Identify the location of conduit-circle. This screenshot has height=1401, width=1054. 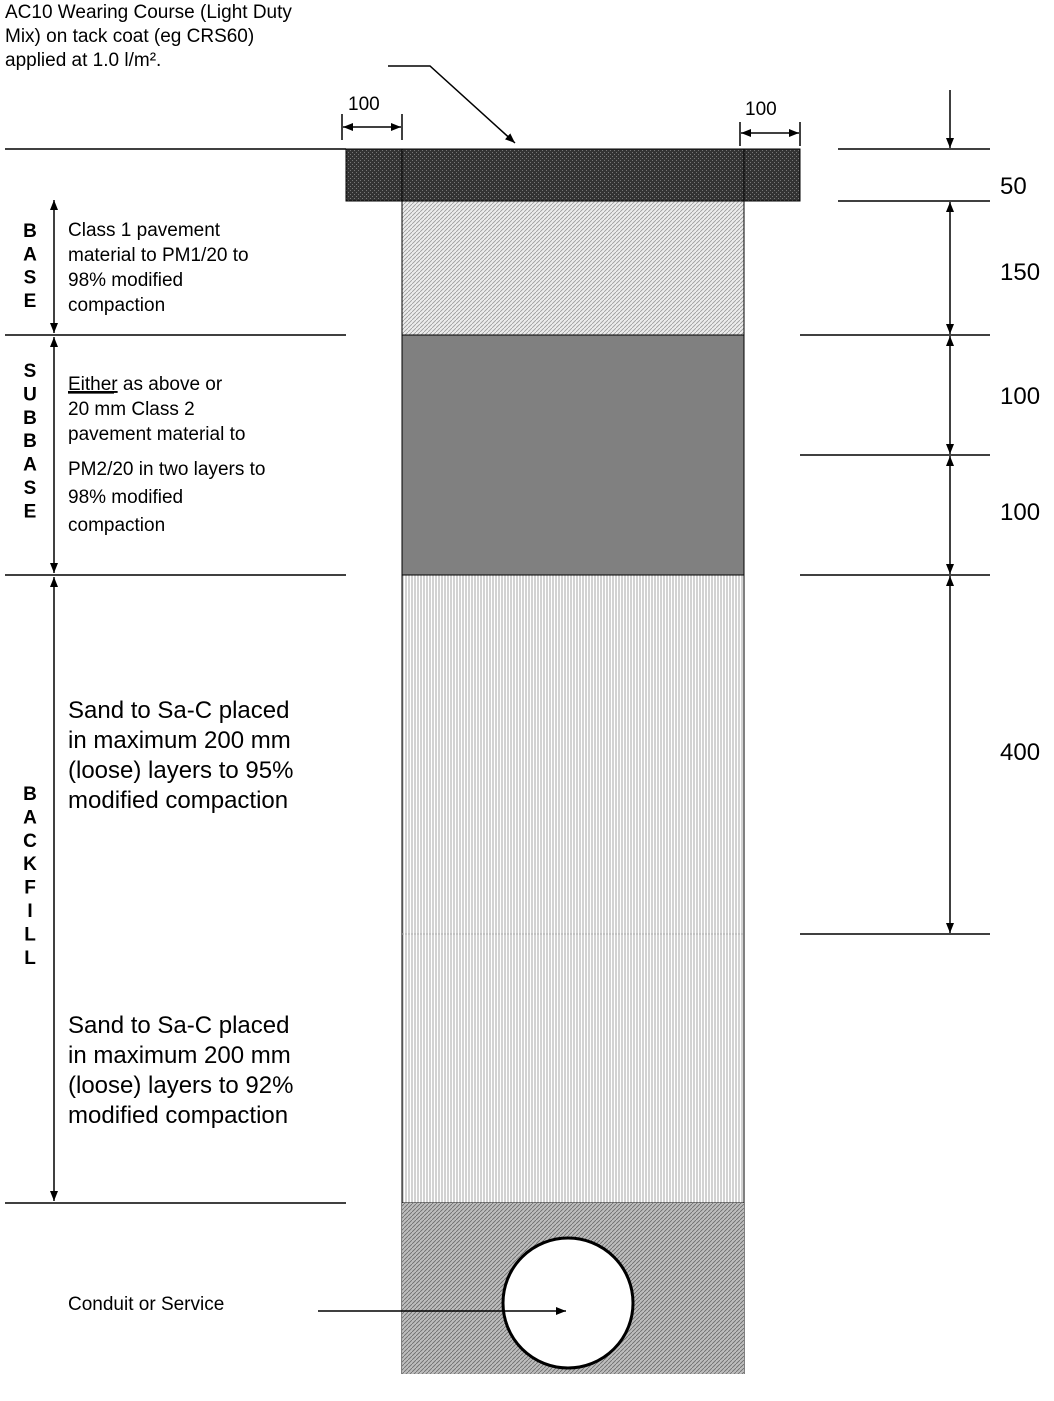
(568, 1303).